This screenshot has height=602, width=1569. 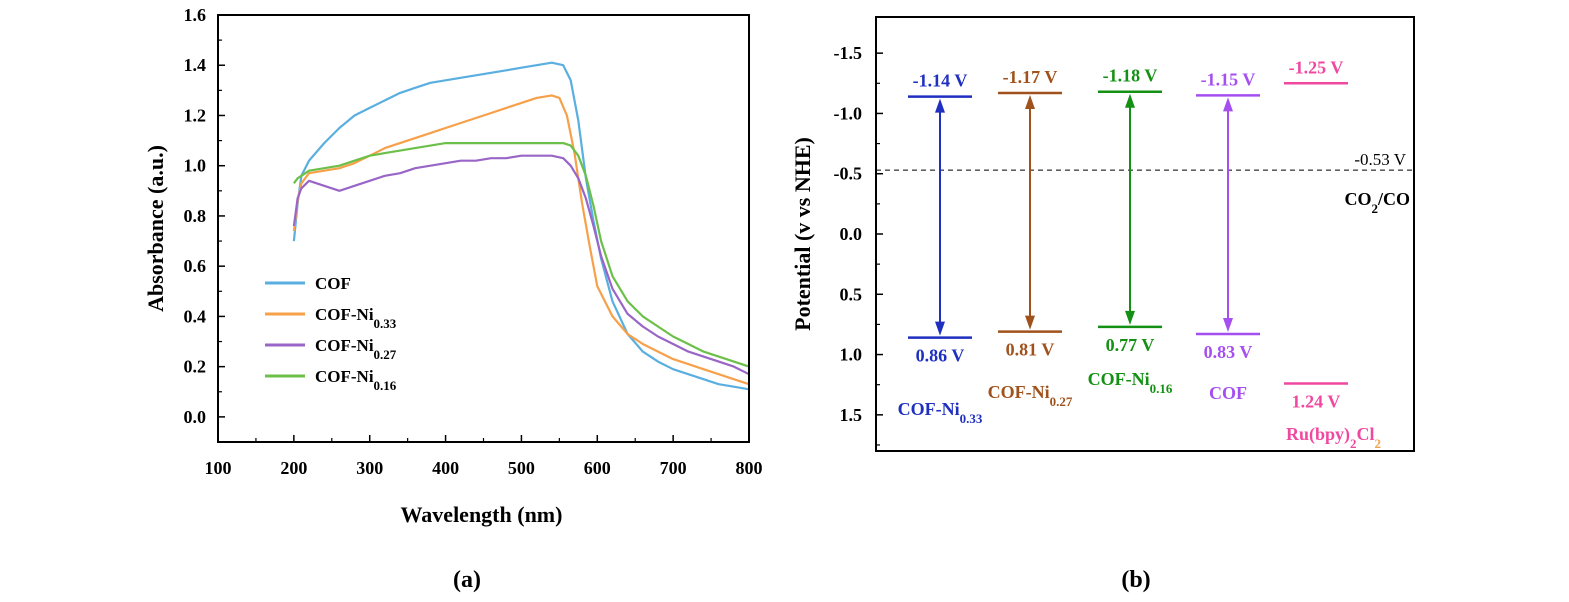 I want to click on y-tick-label: 0.4, so click(x=195, y=316).